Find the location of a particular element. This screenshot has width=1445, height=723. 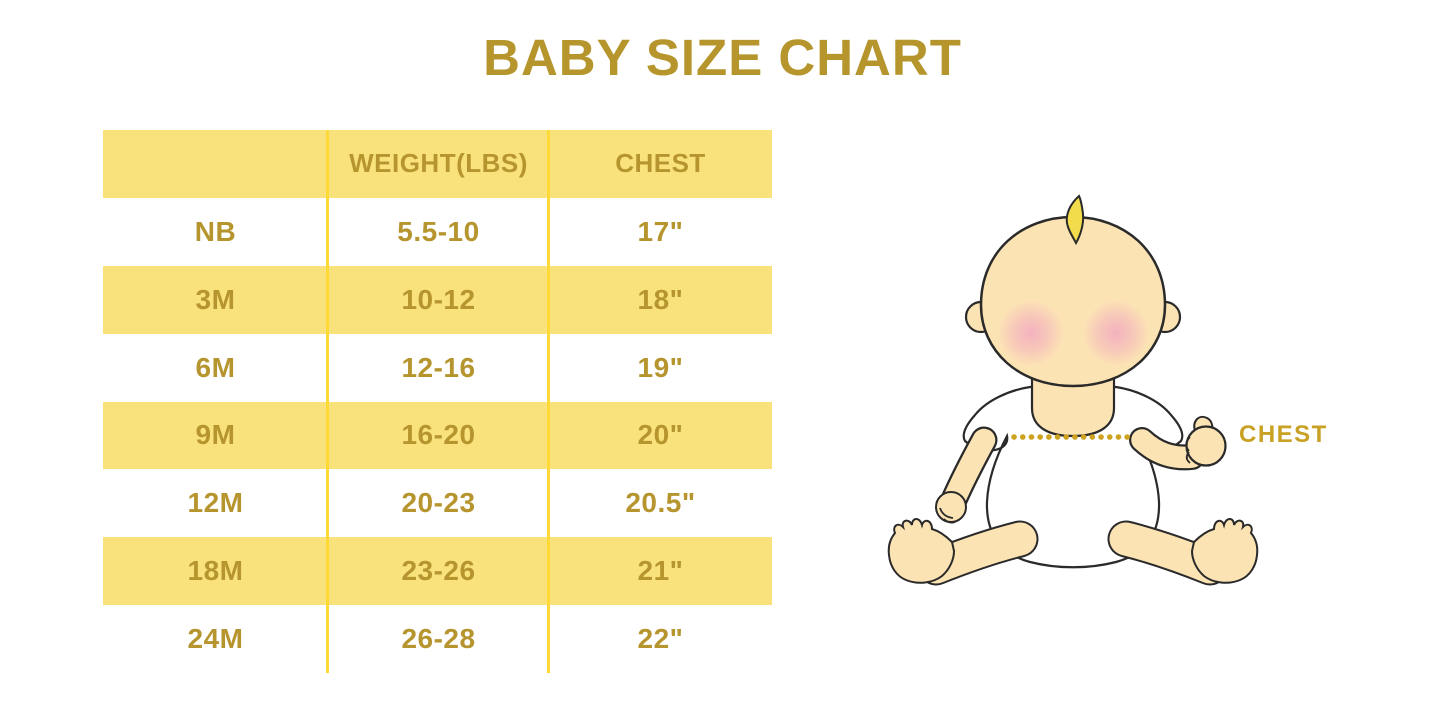

weight-value: 20-23 is located at coordinates (438, 503).